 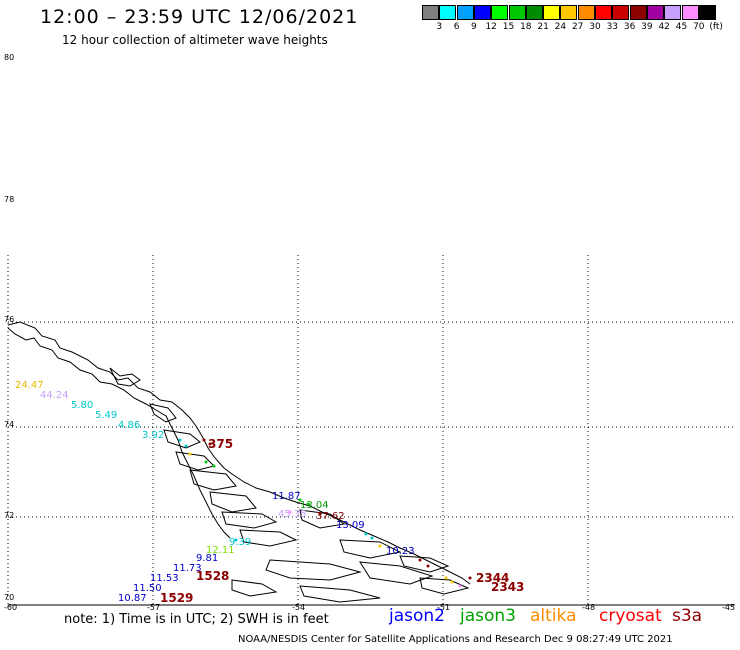 What do you see at coordinates (9, 319) in the screenshot?
I see `lat-label: 76` at bounding box center [9, 319].